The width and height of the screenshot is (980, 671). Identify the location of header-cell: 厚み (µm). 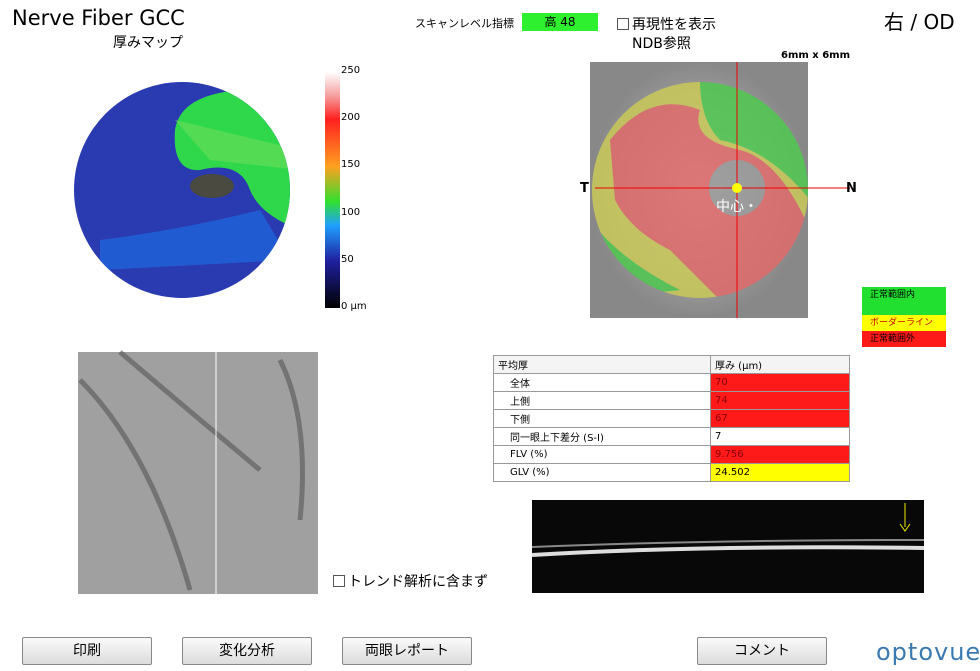
(780, 364).